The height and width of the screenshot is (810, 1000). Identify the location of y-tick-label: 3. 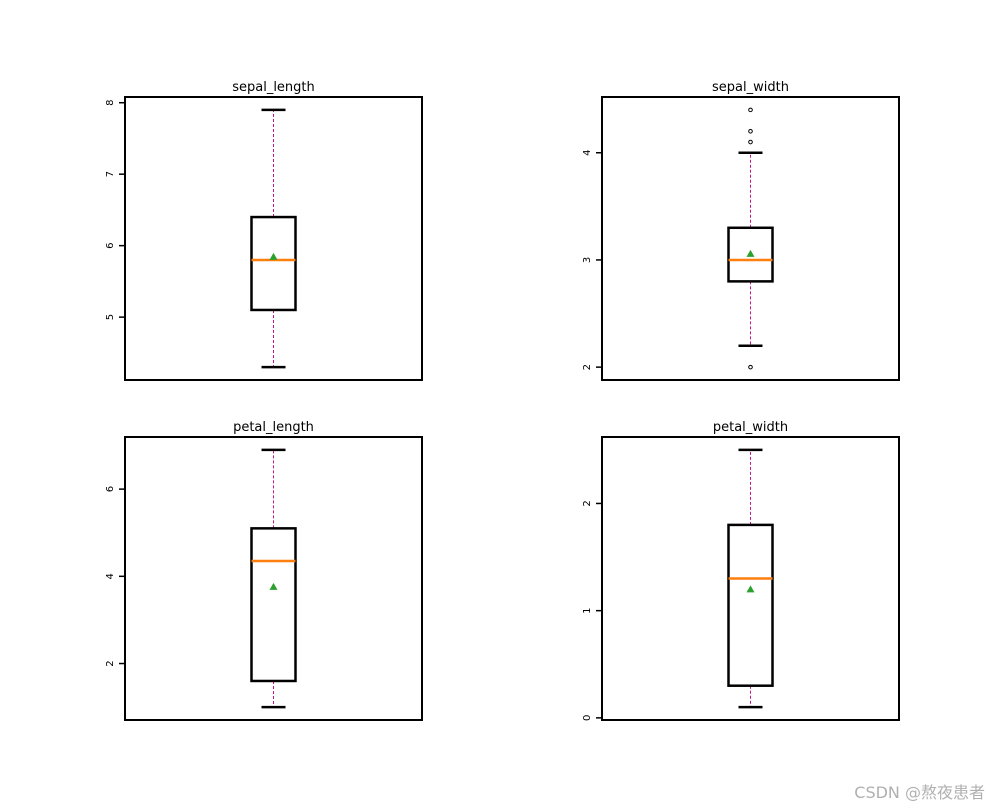
(587, 260).